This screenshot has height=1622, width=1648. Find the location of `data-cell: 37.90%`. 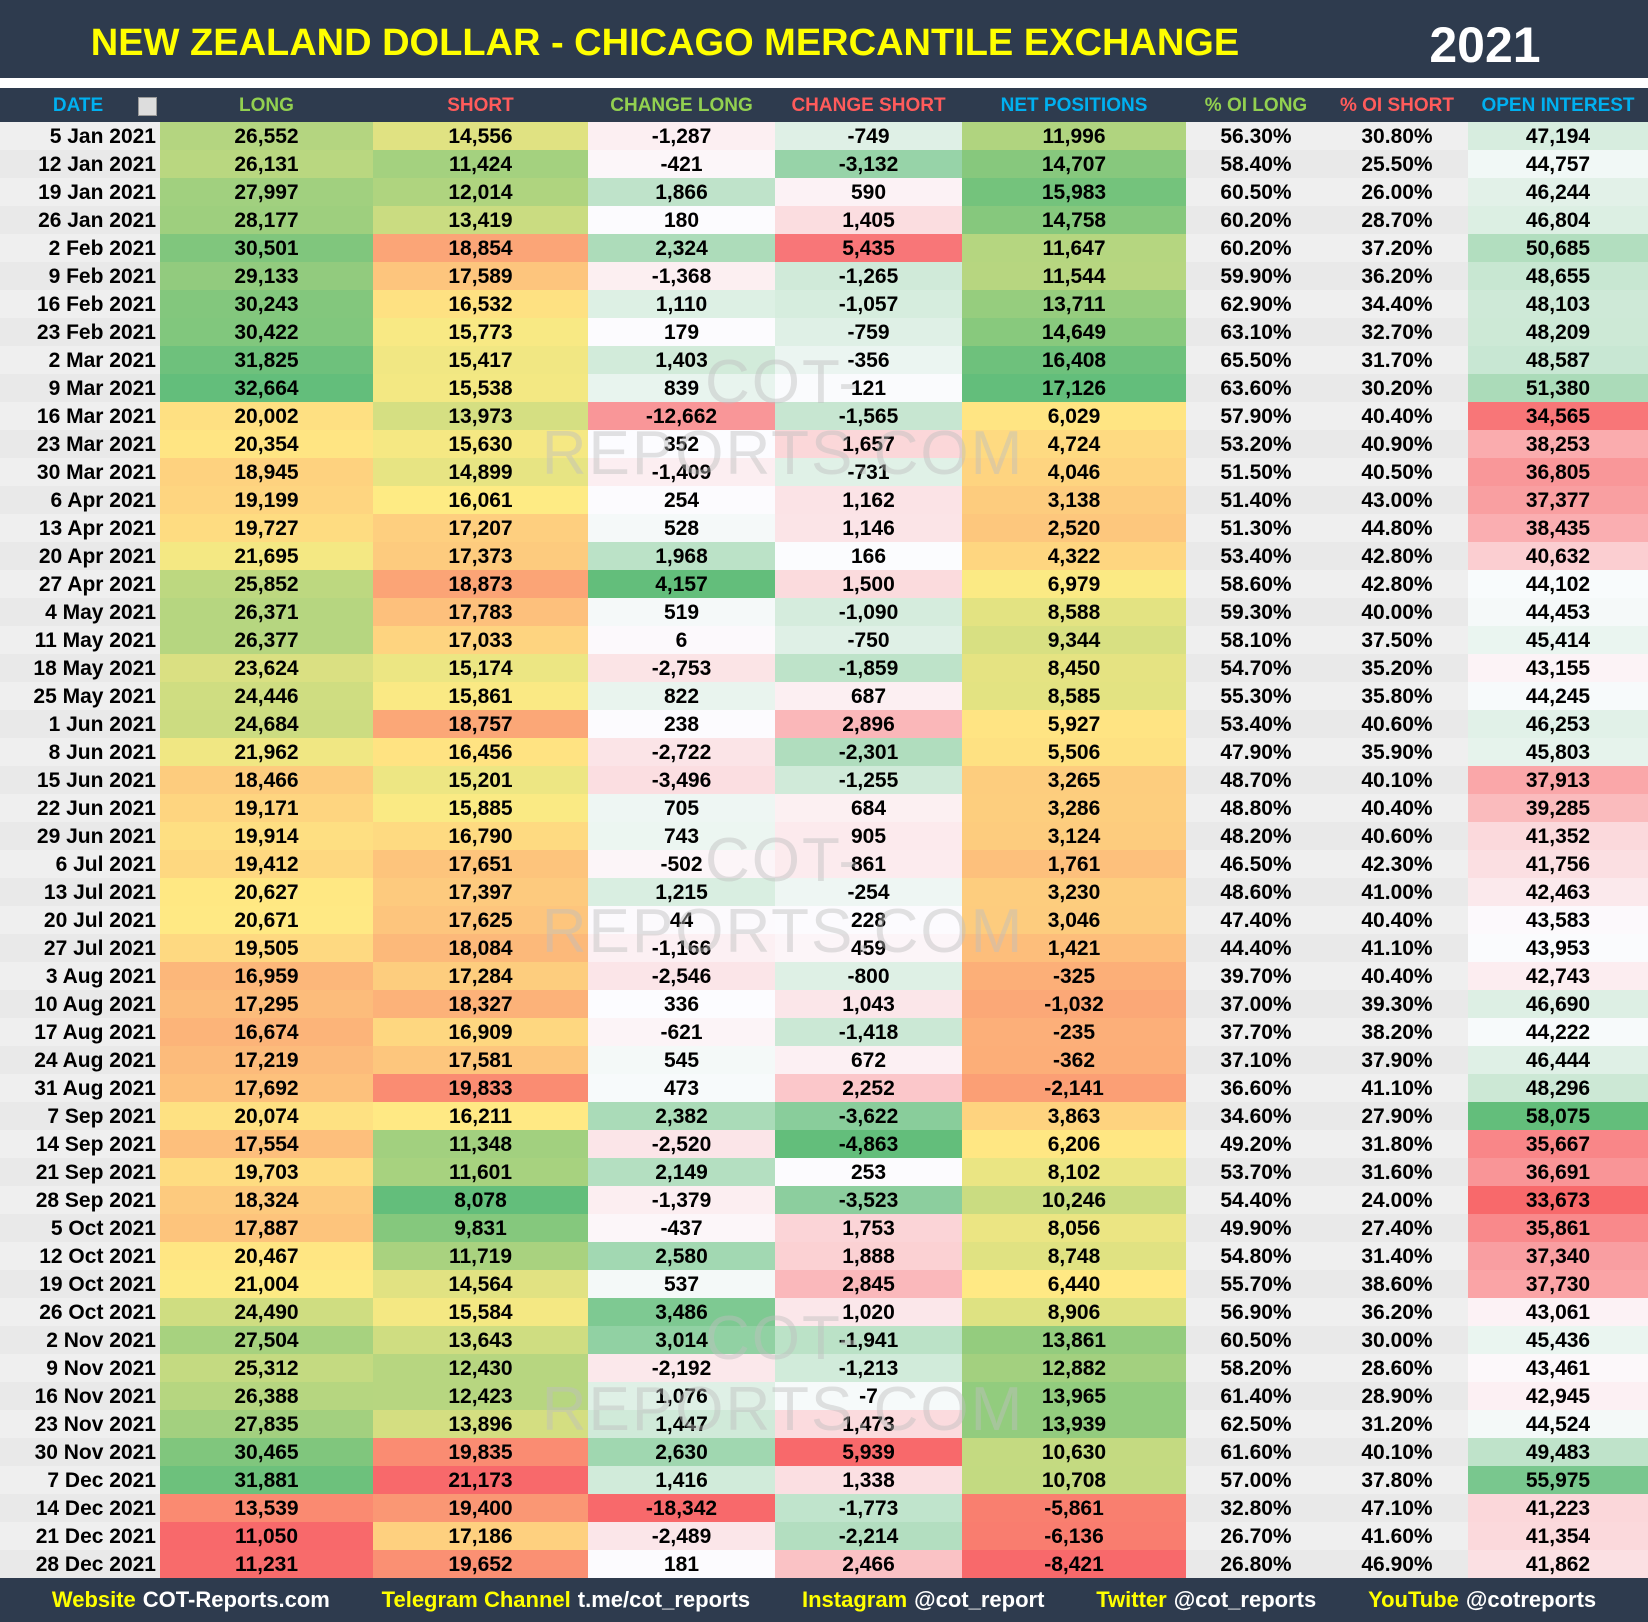

data-cell: 37.90% is located at coordinates (1397, 1060).